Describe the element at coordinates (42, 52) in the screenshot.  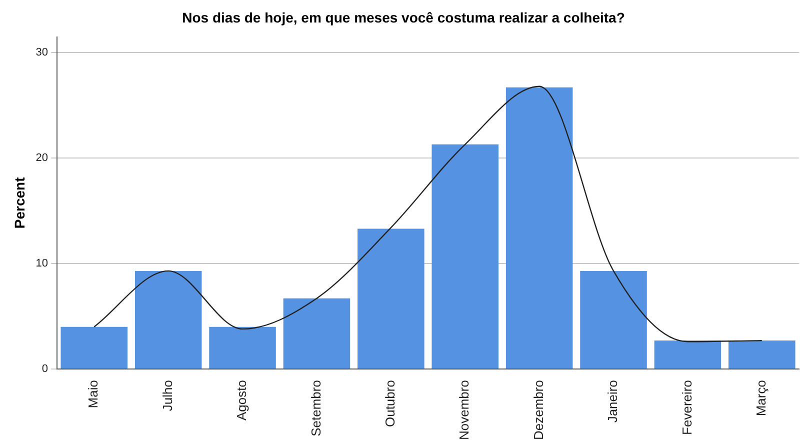
I see `y-tick-label: 30` at that location.